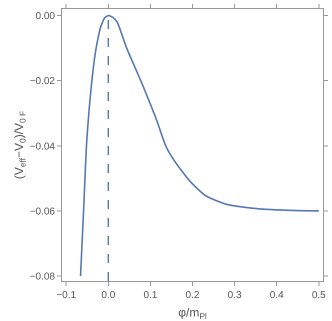 Image resolution: width=332 pixels, height=321 pixels. What do you see at coordinates (66, 295) in the screenshot?
I see `x-tick-label: −0.1` at bounding box center [66, 295].